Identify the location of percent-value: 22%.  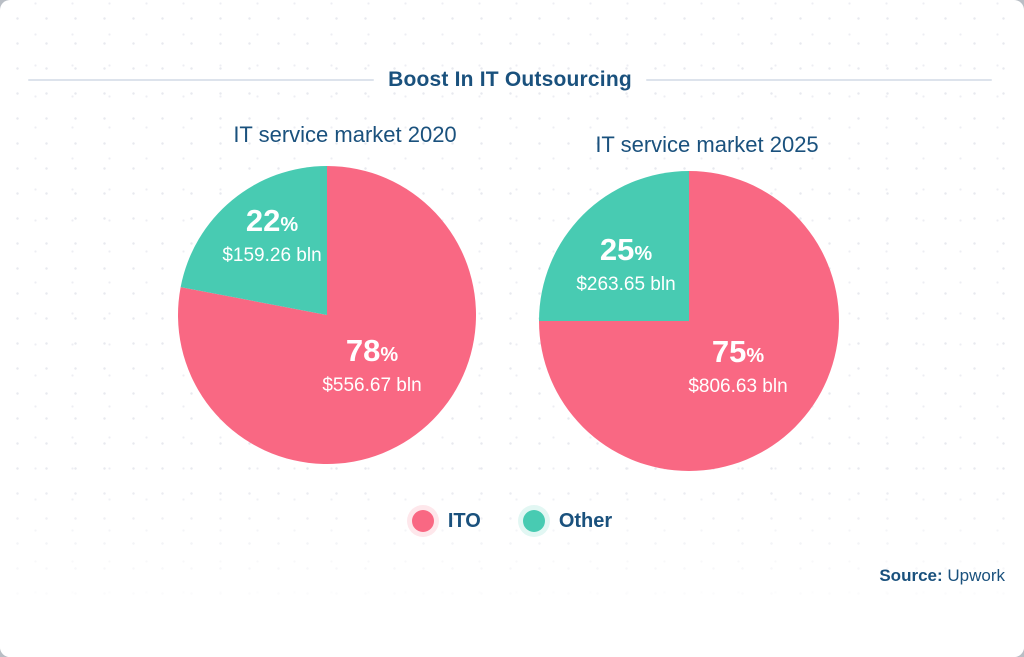
(272, 220).